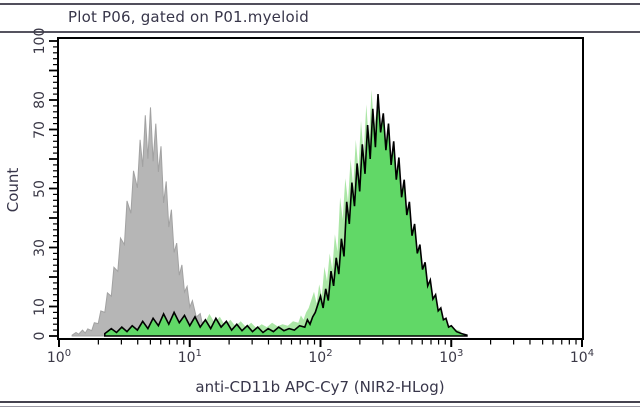 The width and height of the screenshot is (640, 414). What do you see at coordinates (157, 222) in the screenshot?
I see `gray-control-histogram` at bounding box center [157, 222].